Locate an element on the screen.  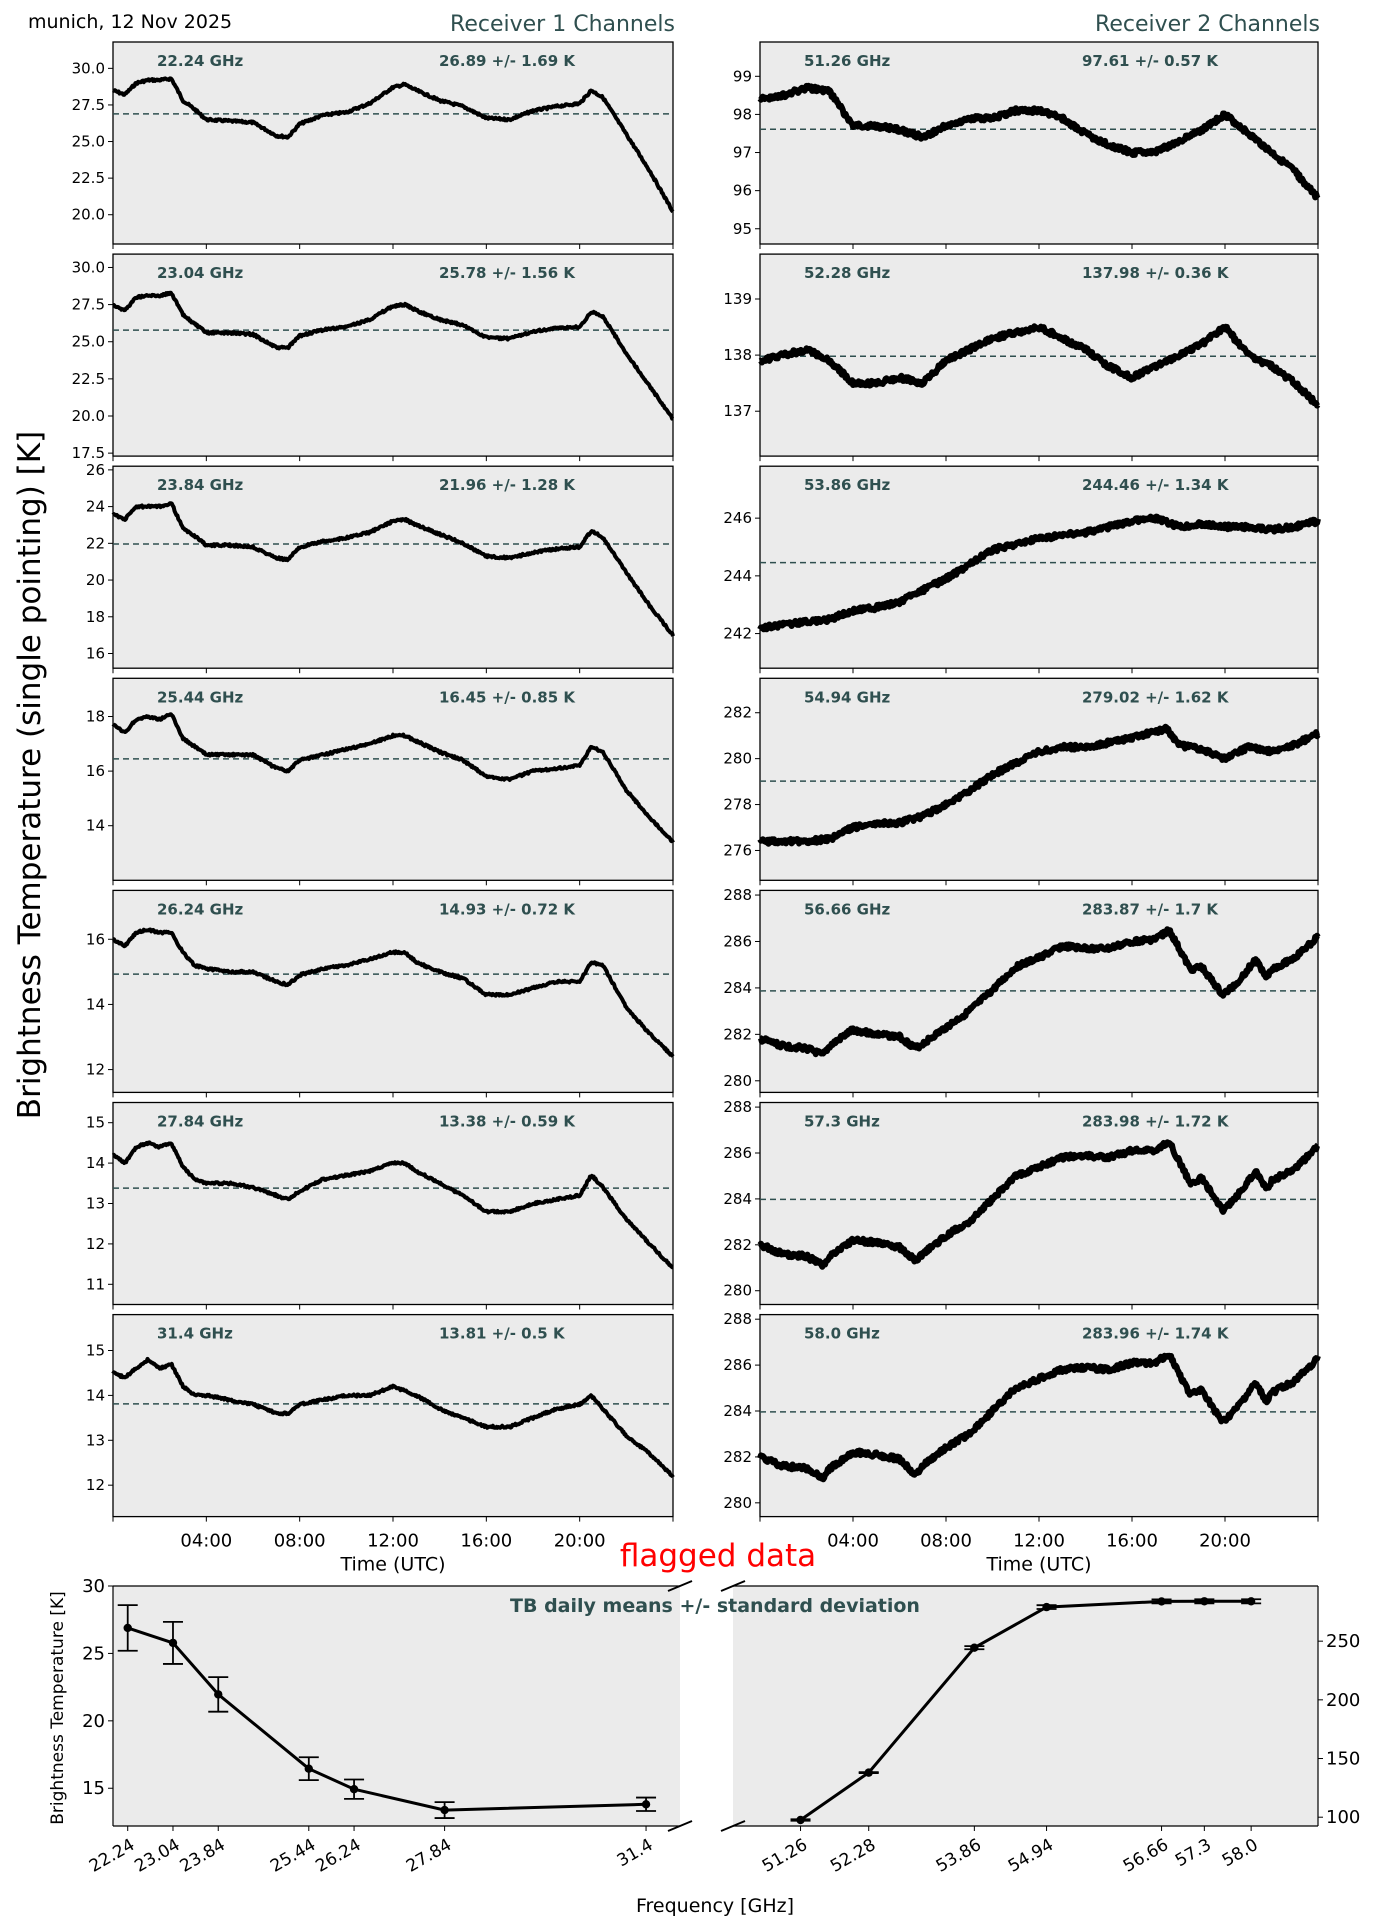
right-axis-bg is located at coordinates (1025, 1706).